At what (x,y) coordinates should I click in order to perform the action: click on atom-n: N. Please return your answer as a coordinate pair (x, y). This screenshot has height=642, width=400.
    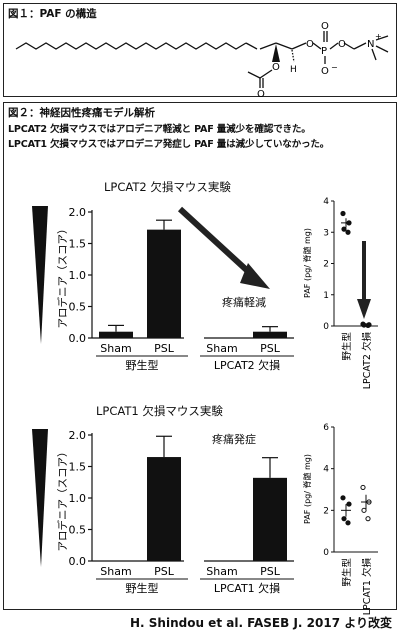
    Looking at the image, I should click on (370, 44).